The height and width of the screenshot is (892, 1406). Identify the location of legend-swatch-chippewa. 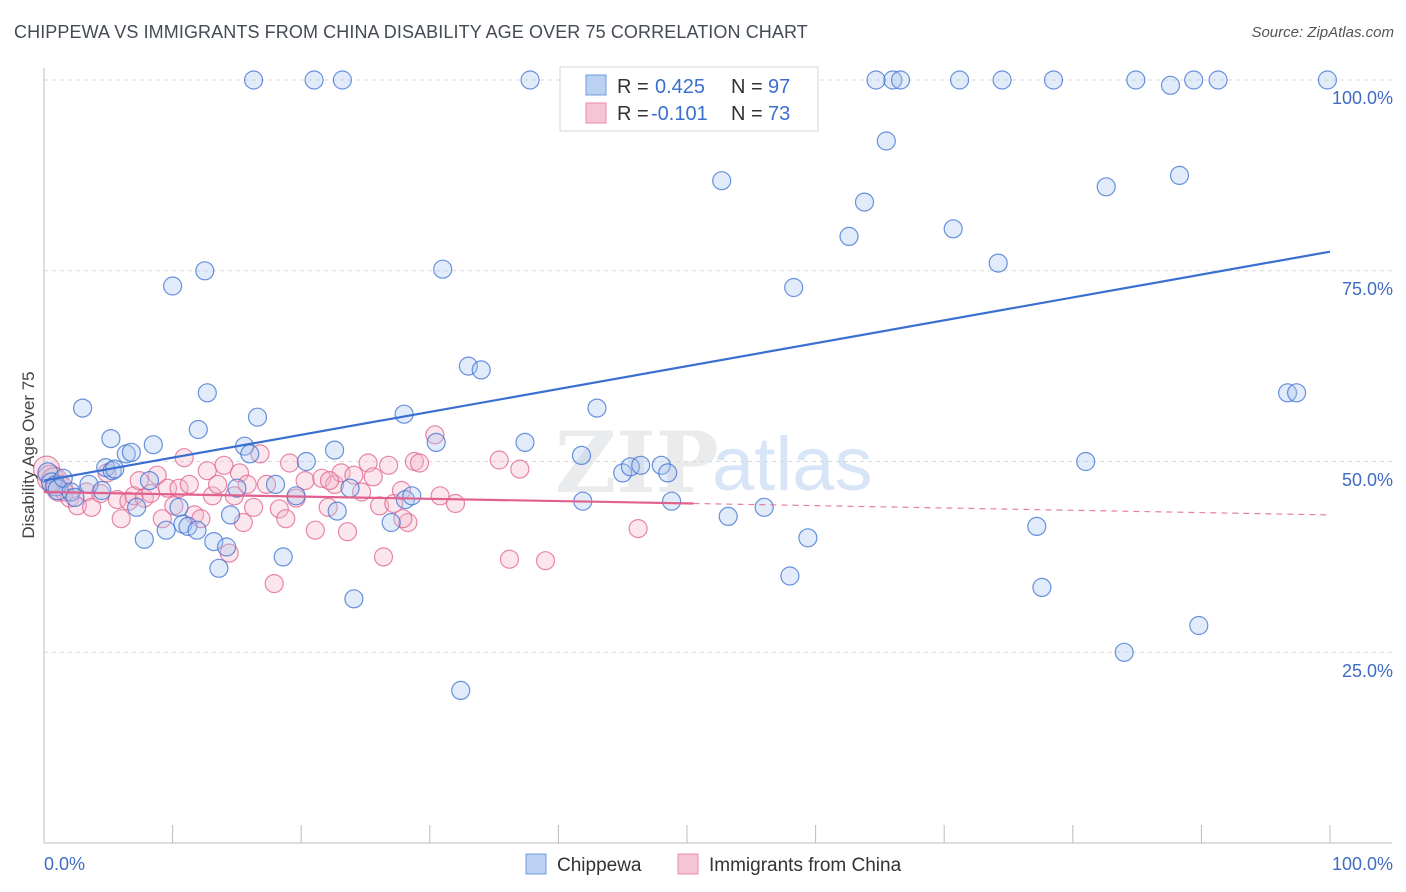
(596, 85).